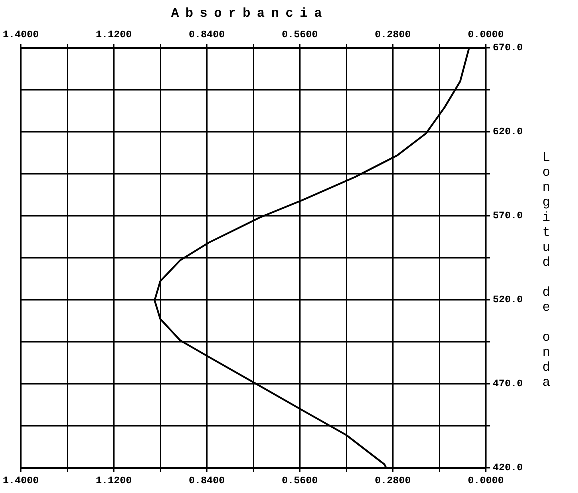 The image size is (578, 493). Describe the element at coordinates (546, 270) in the screenshot. I see `y-axis-title: Longitud de onda` at that location.